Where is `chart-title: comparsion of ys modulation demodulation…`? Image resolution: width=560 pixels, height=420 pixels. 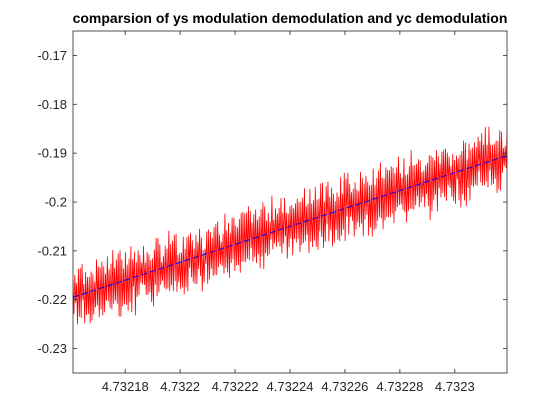
chart-title: comparsion of ys modulation demodulation… is located at coordinates (290, 18).